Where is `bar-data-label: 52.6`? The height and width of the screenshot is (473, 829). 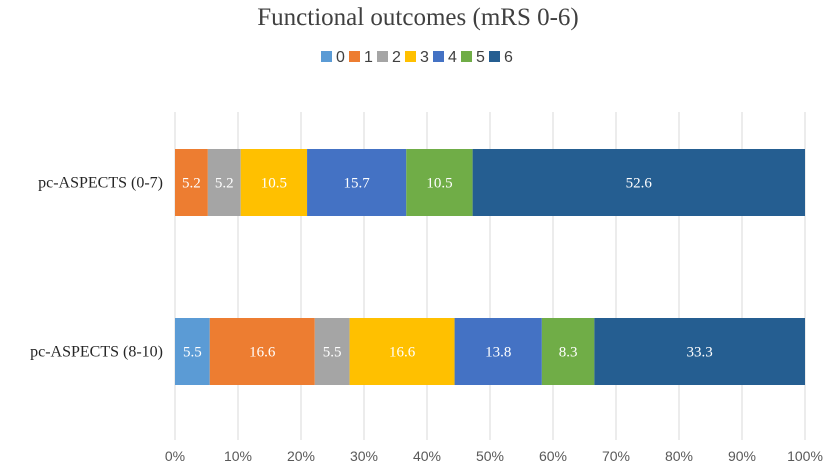 bar-data-label: 52.6 is located at coordinates (639, 184).